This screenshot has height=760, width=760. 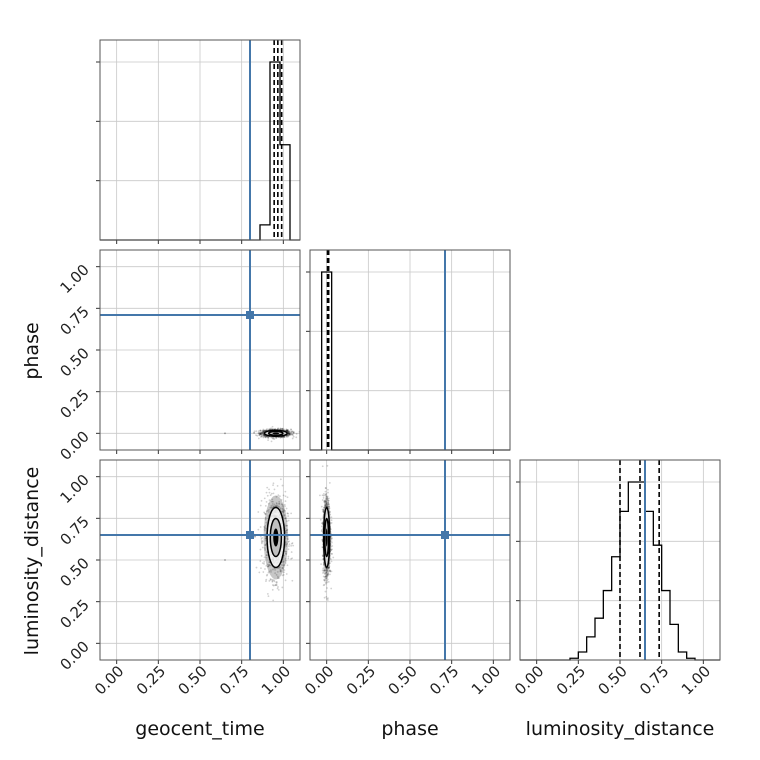 I want to click on x-tick-label: 0.50, so click(x=192, y=680).